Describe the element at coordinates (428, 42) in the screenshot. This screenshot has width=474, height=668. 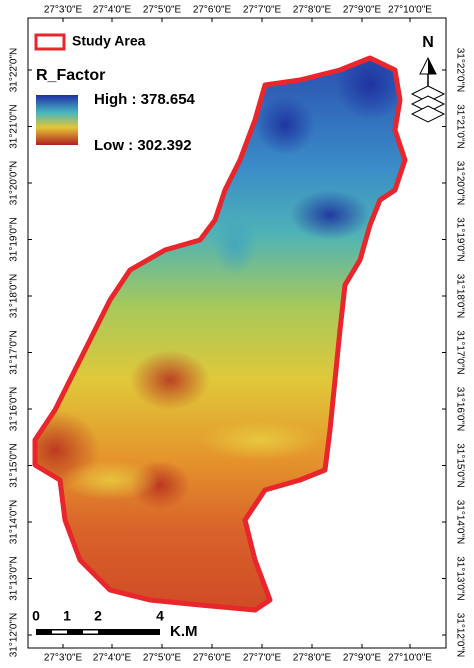
I see `north-label: N` at that location.